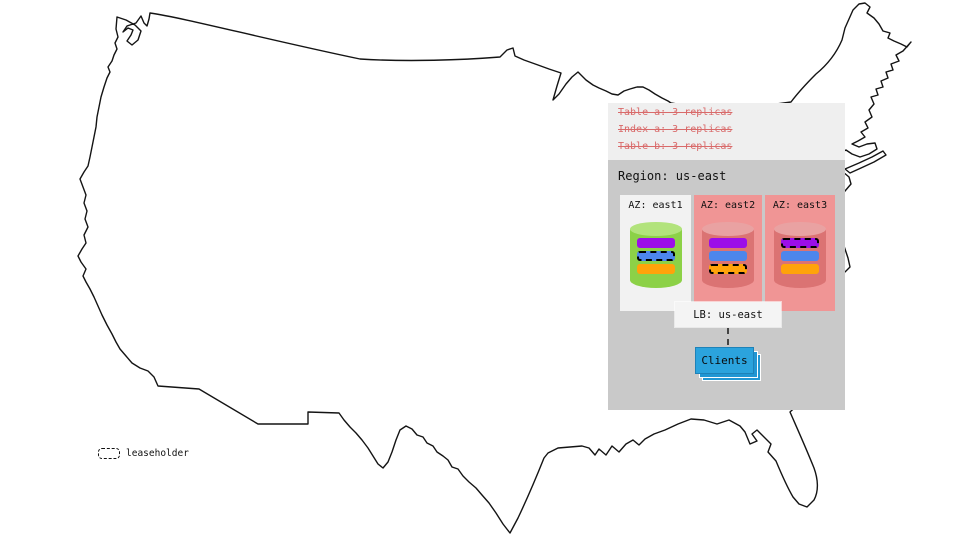  I want to click on clients-box: Clients, so click(724, 360).